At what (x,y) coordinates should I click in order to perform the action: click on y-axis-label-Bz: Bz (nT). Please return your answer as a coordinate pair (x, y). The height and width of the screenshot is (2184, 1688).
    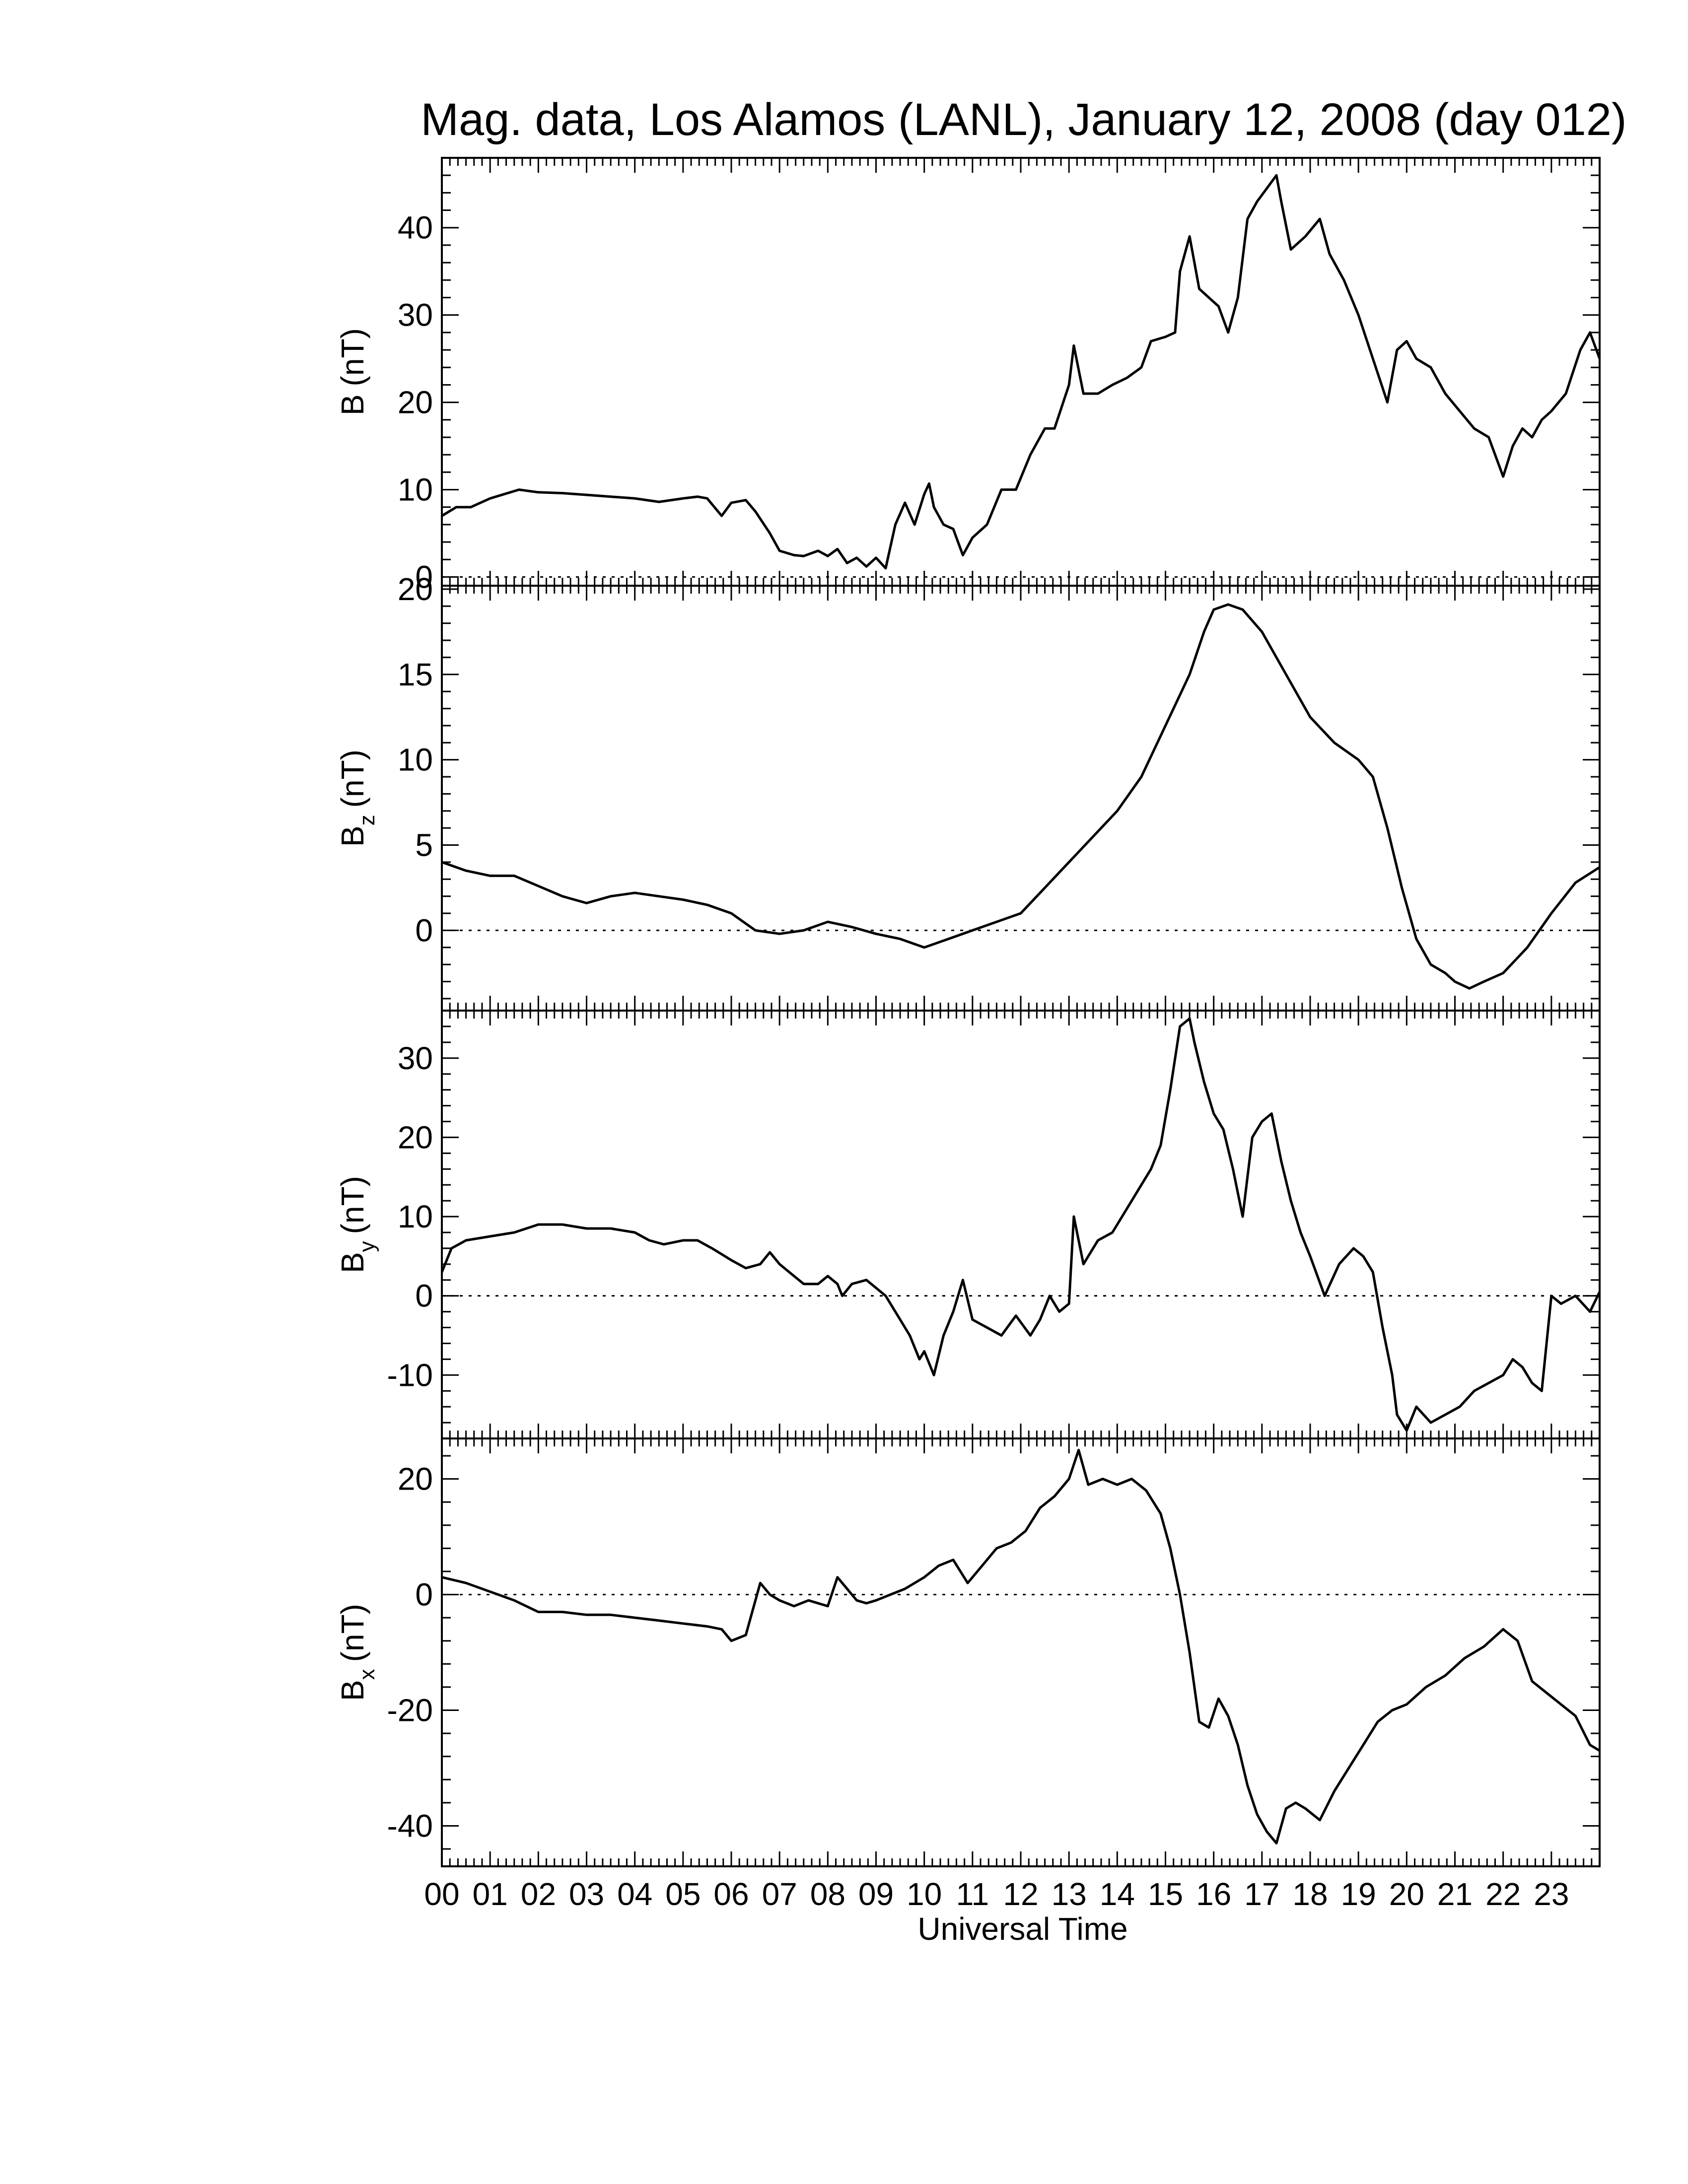
    Looking at the image, I should click on (357, 798).